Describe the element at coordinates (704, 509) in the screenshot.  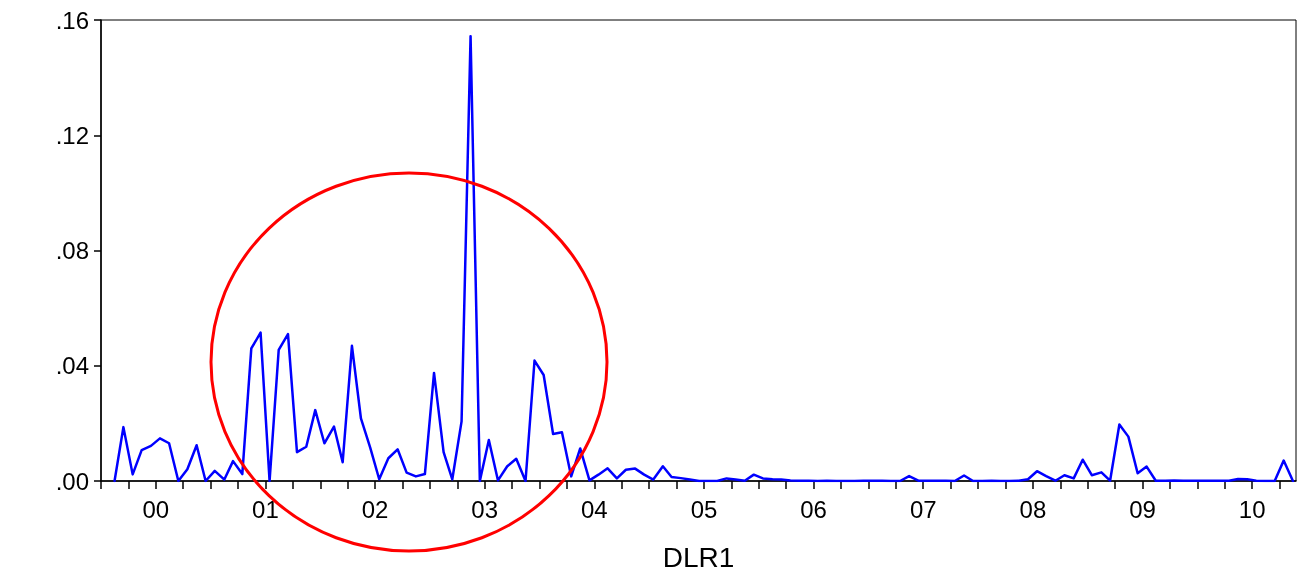
I see `x-tick-label: 05` at that location.